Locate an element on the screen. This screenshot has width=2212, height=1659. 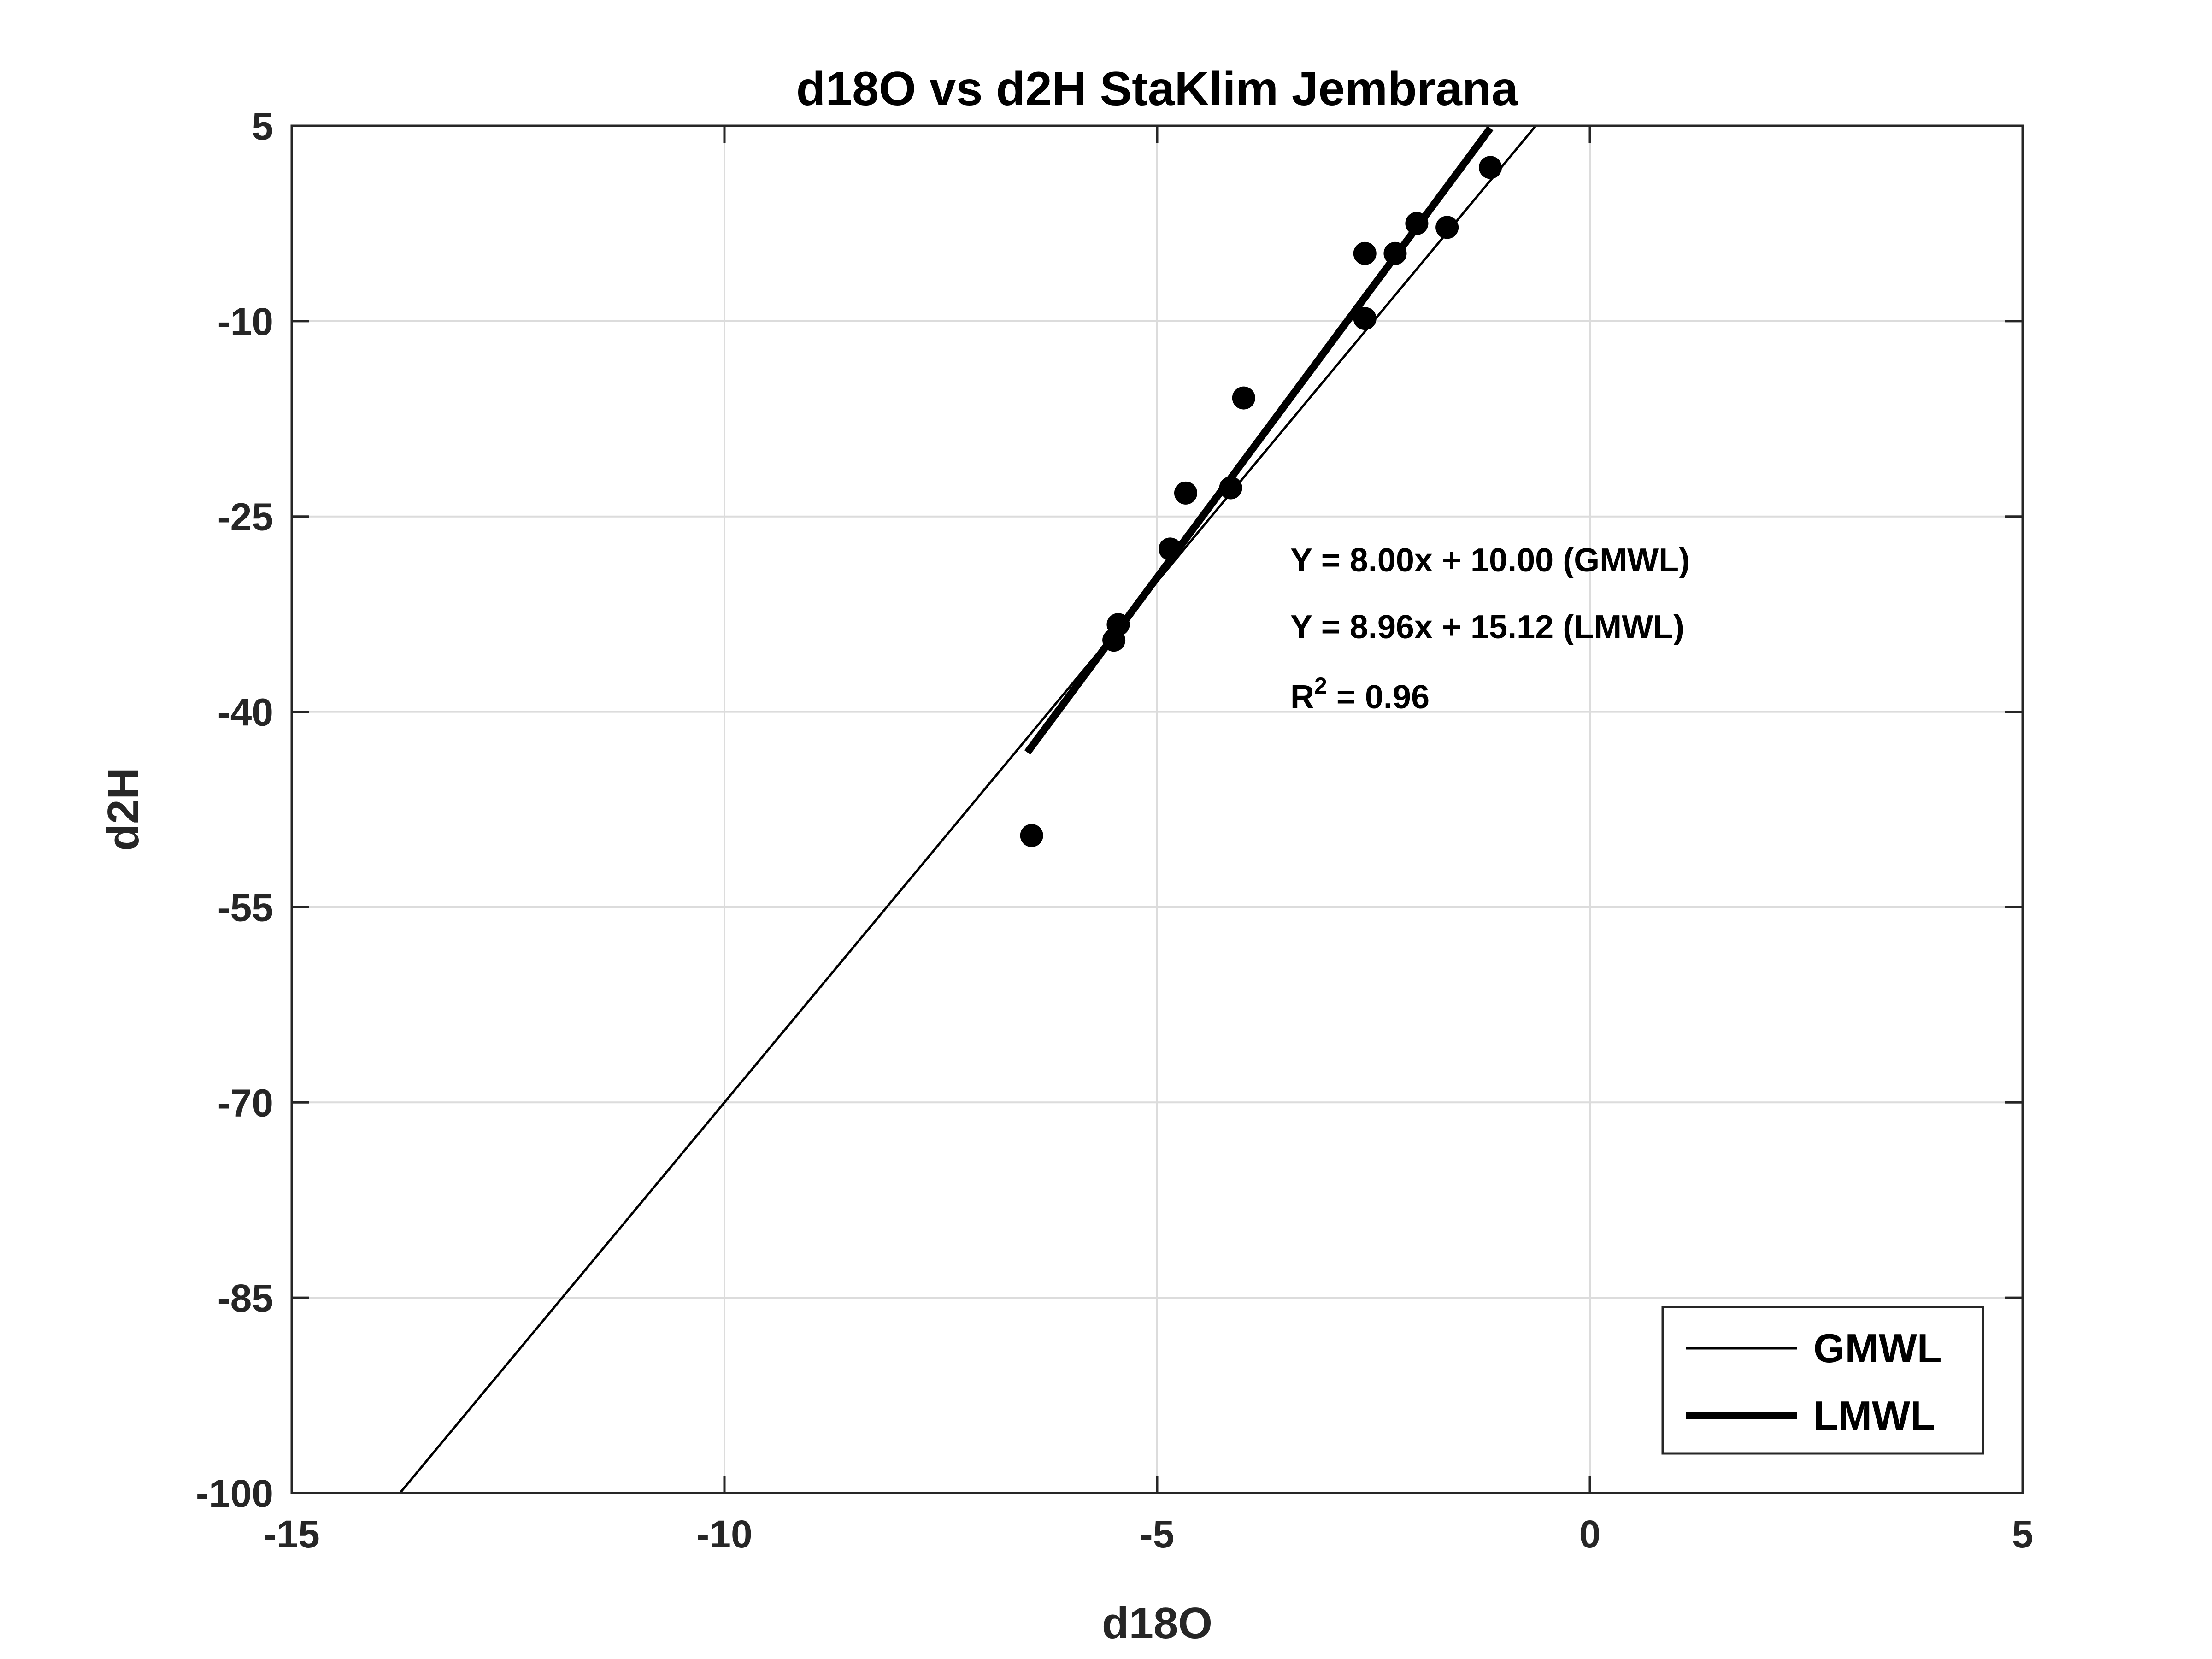
y-tick-label: 5 is located at coordinates (262, 126).